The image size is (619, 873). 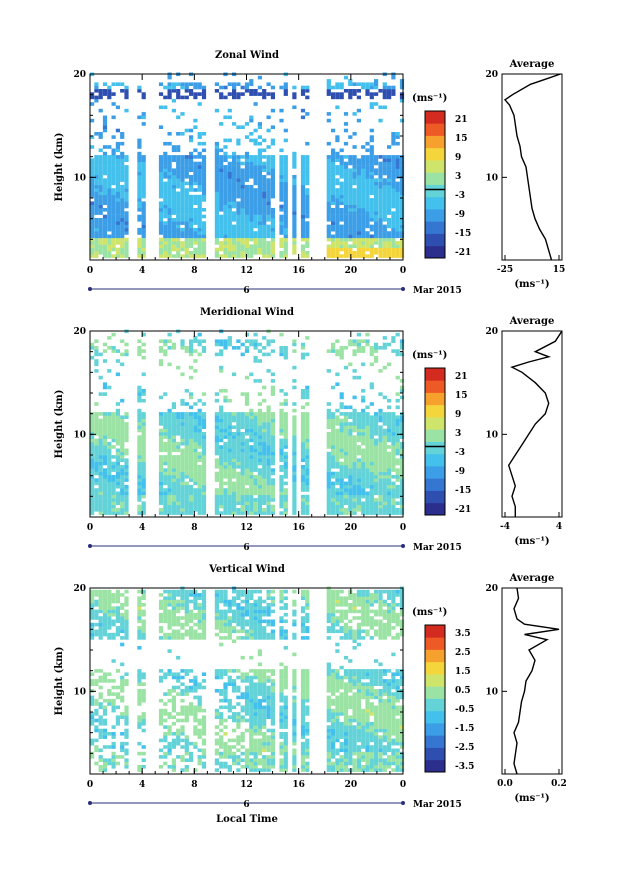 I want to click on colorbar-swatch, so click(x=435, y=117).